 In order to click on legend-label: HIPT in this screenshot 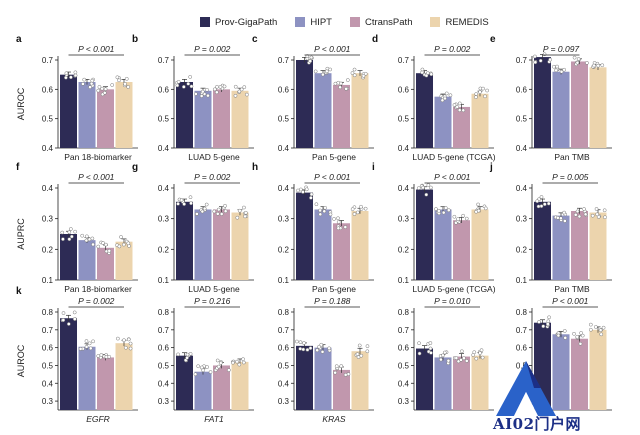, I will do `click(321, 22)`.